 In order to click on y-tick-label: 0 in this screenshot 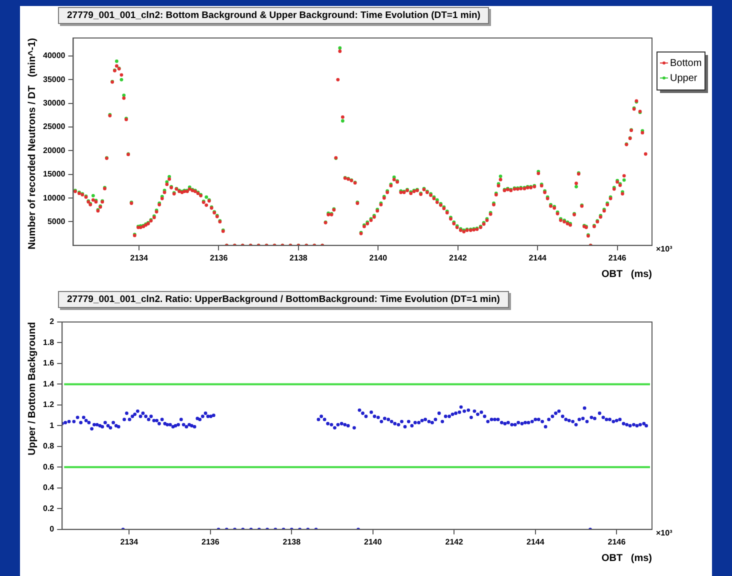, I will do `click(52, 529)`.